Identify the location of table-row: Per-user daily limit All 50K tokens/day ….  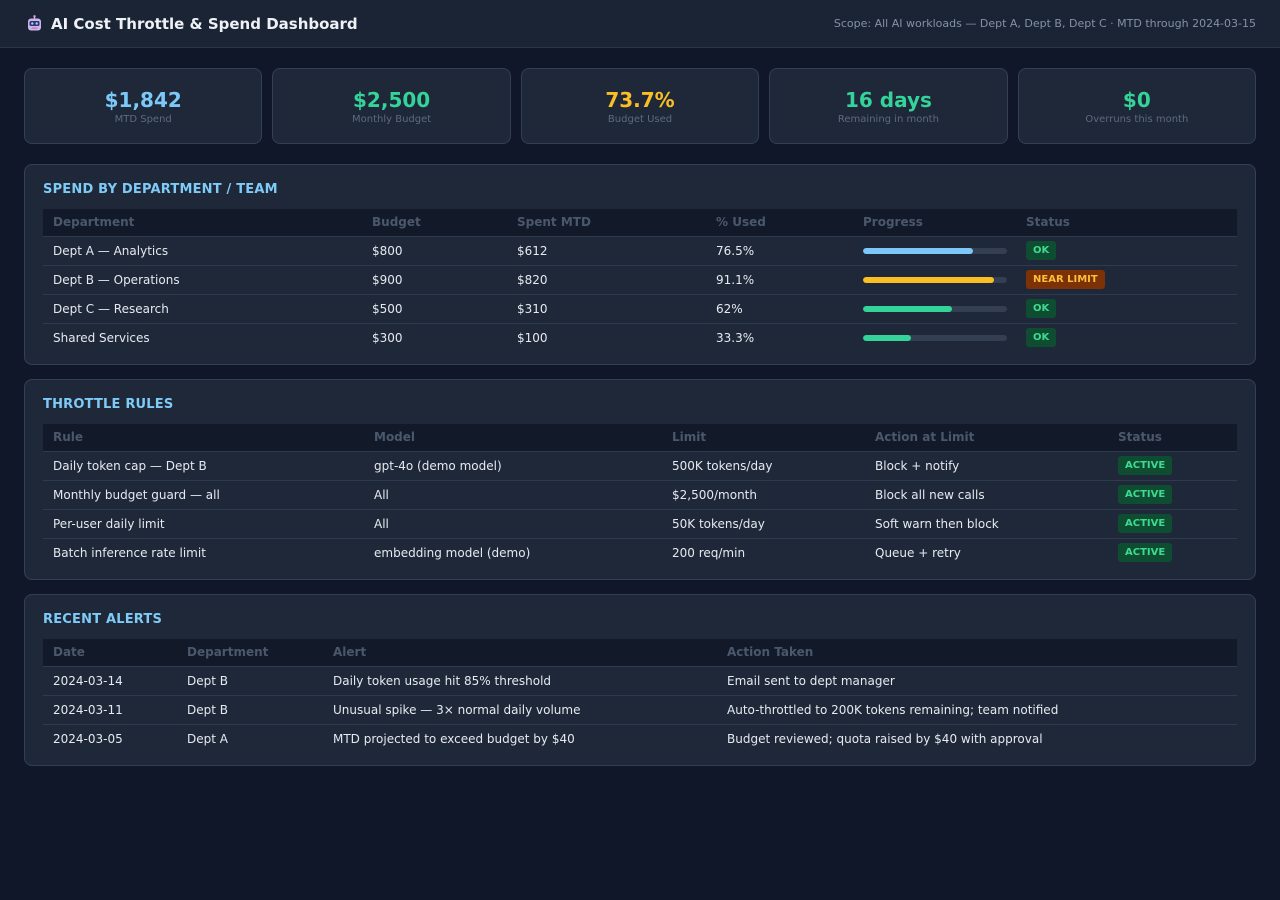
(640, 523).